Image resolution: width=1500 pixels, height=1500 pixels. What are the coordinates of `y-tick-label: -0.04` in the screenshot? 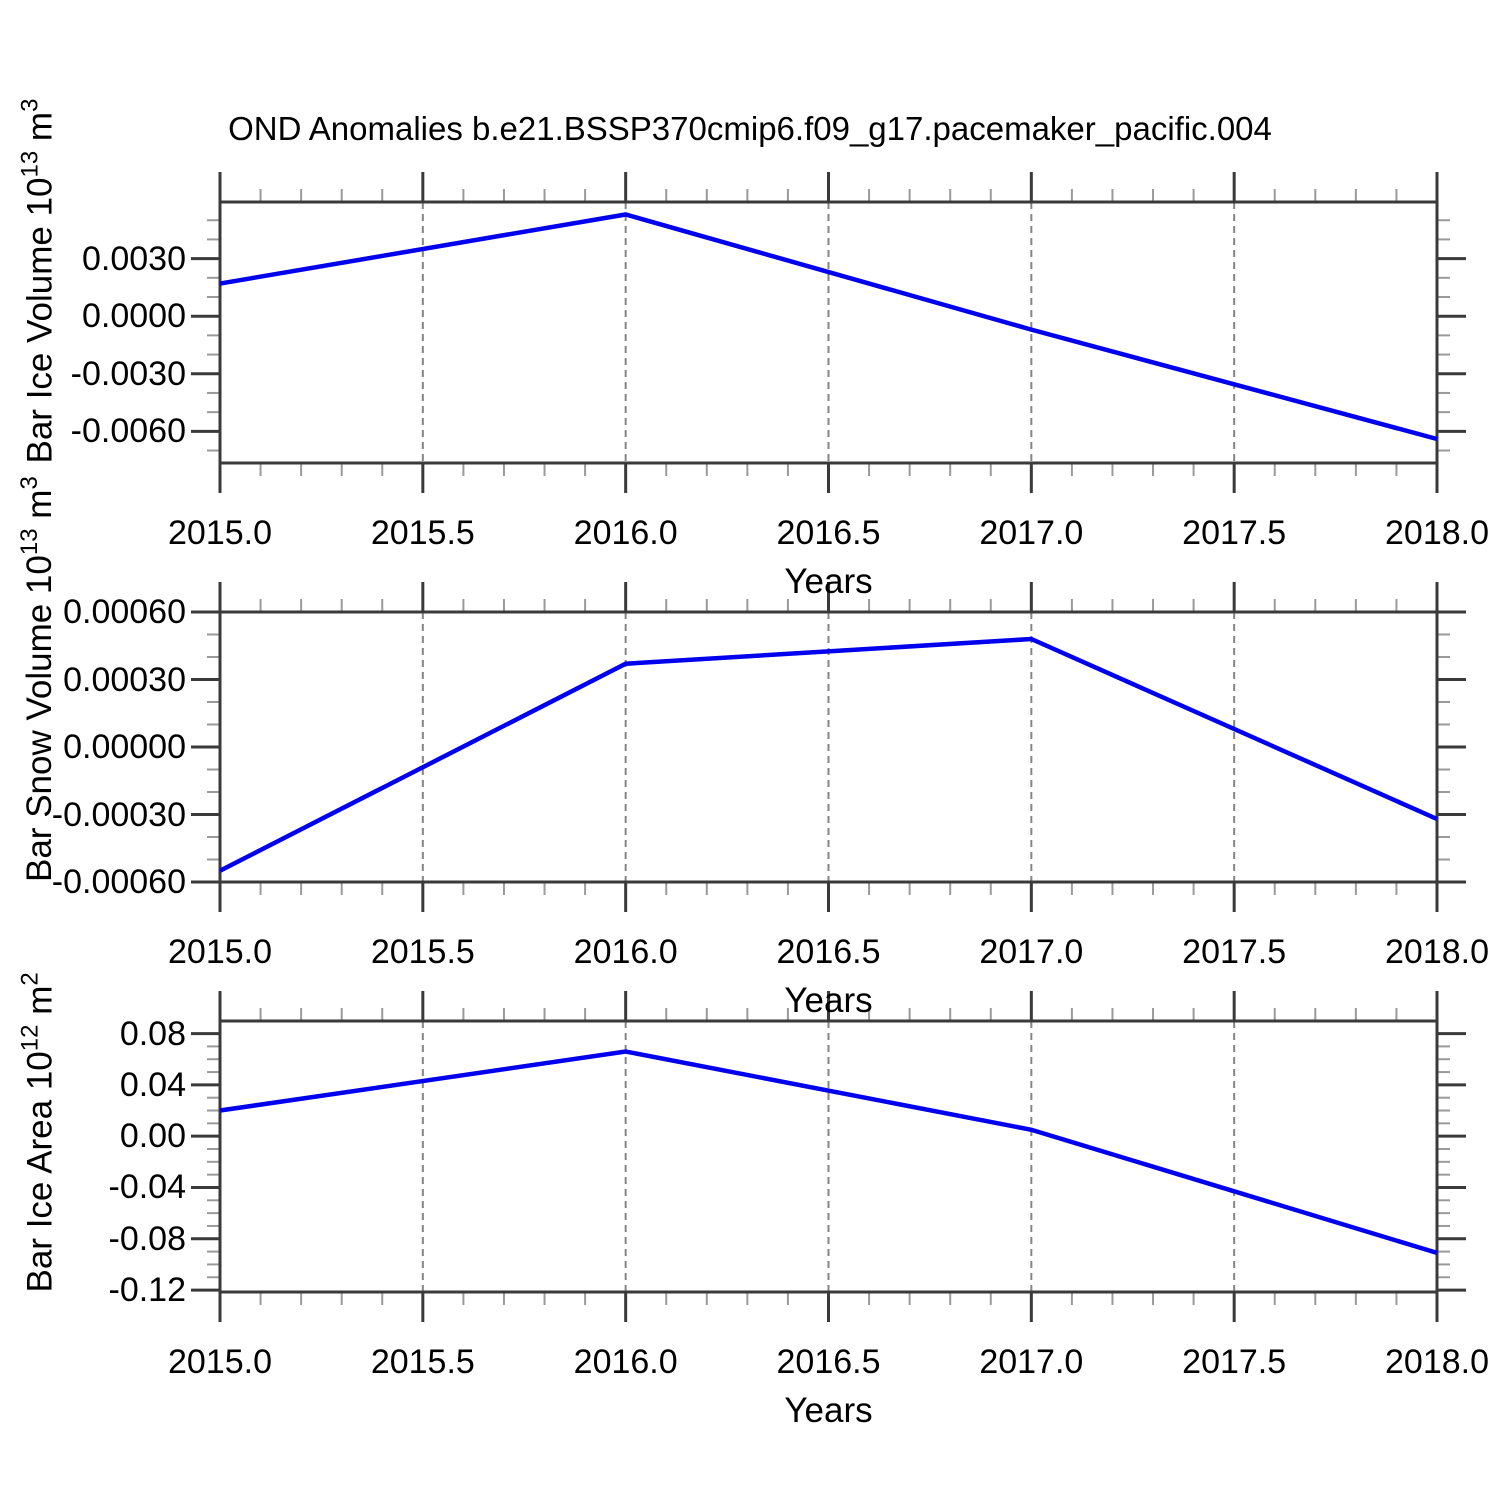 It's located at (147, 1187).